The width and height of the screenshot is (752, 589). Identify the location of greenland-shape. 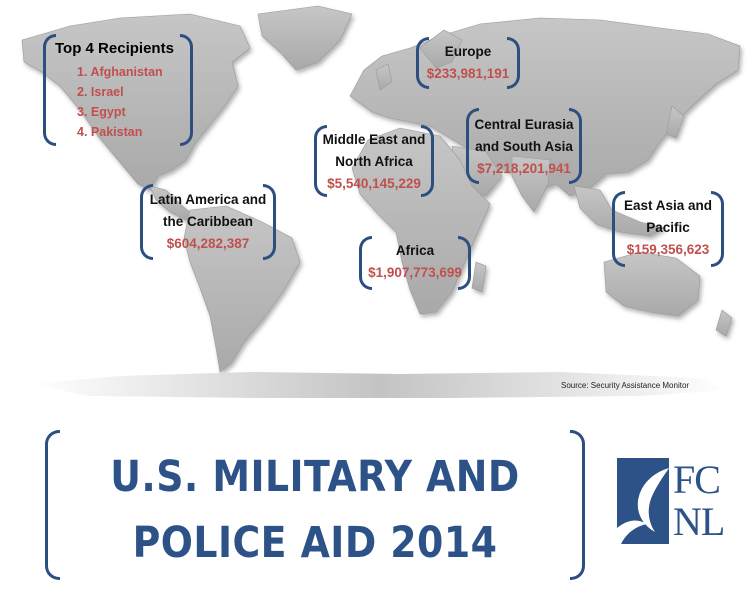
(305, 38).